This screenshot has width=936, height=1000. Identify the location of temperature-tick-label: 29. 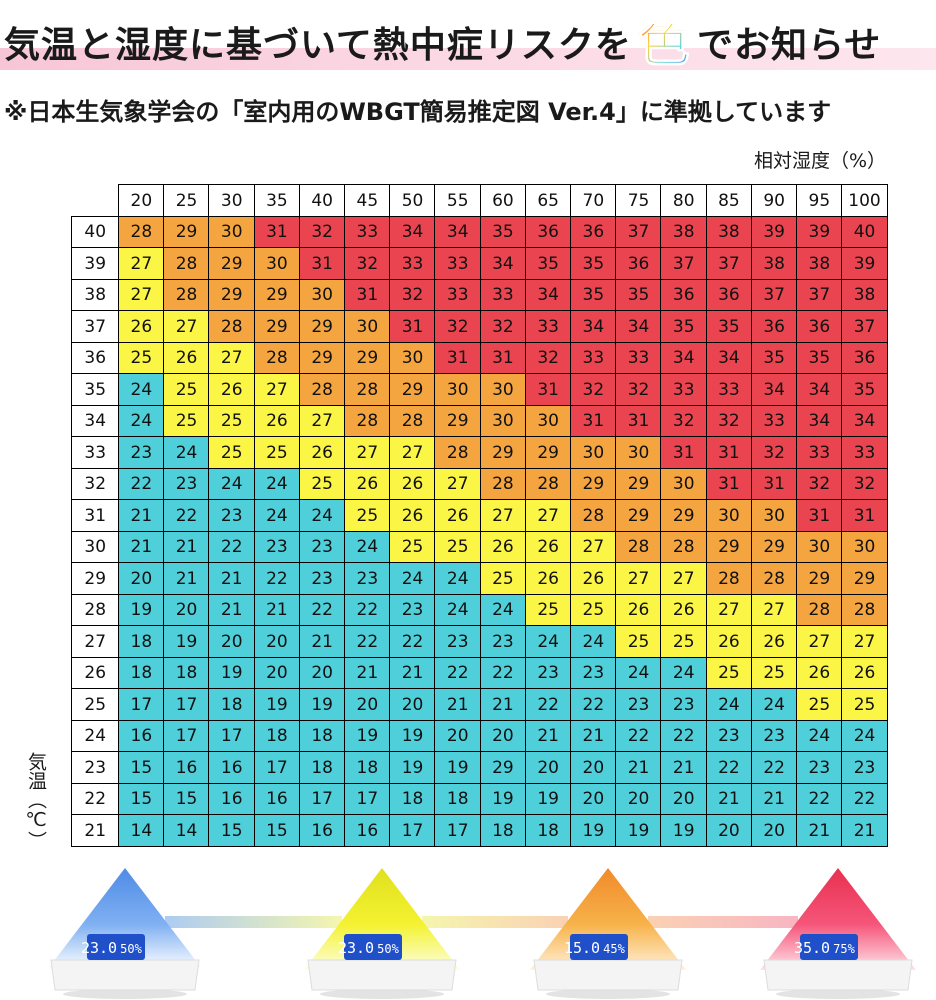
(95, 578).